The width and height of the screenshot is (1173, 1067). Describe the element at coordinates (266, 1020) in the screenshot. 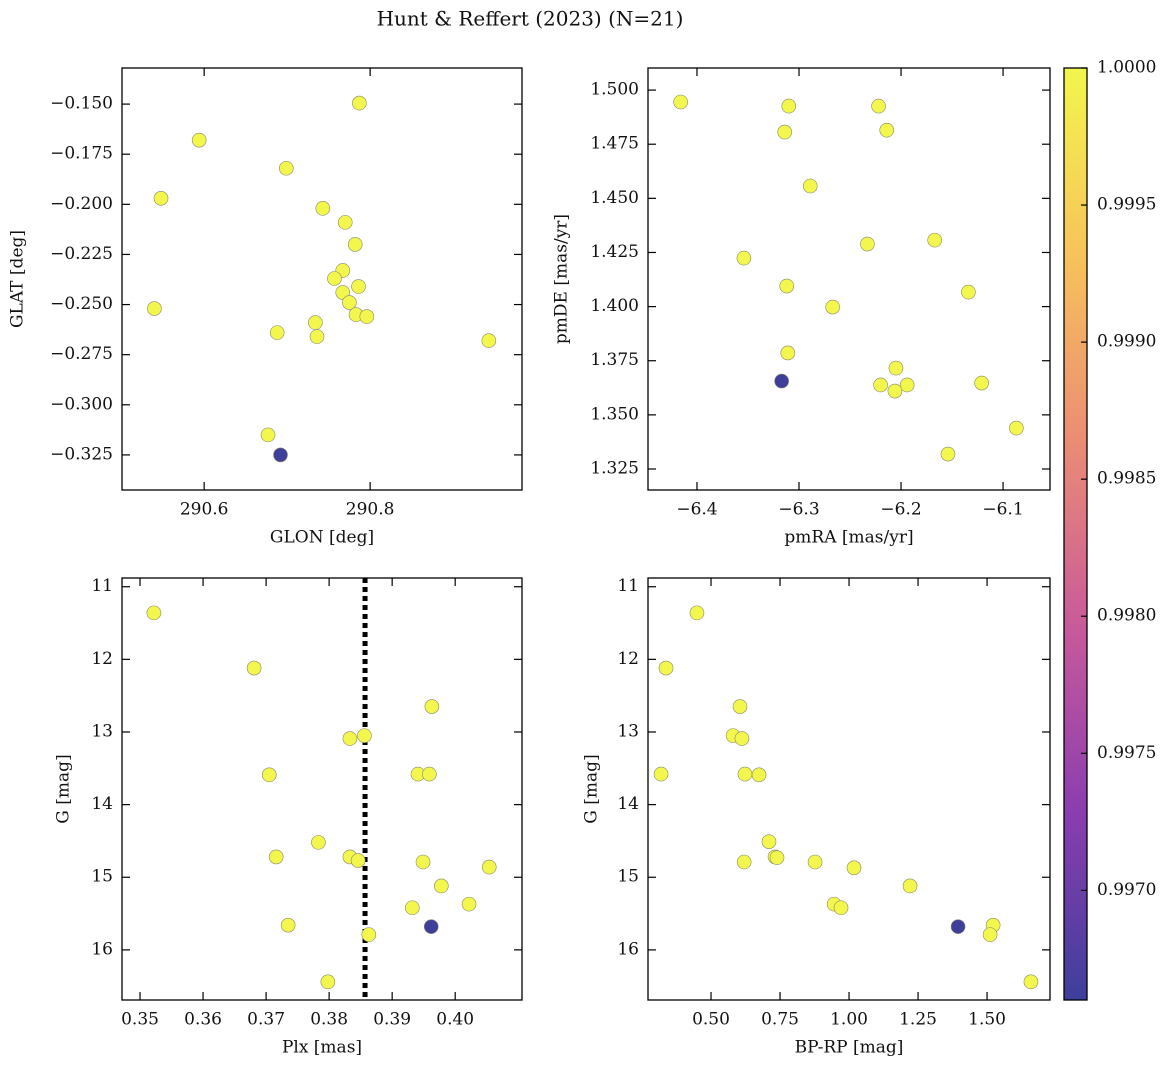

I see `x-tick-label: 0.37` at that location.